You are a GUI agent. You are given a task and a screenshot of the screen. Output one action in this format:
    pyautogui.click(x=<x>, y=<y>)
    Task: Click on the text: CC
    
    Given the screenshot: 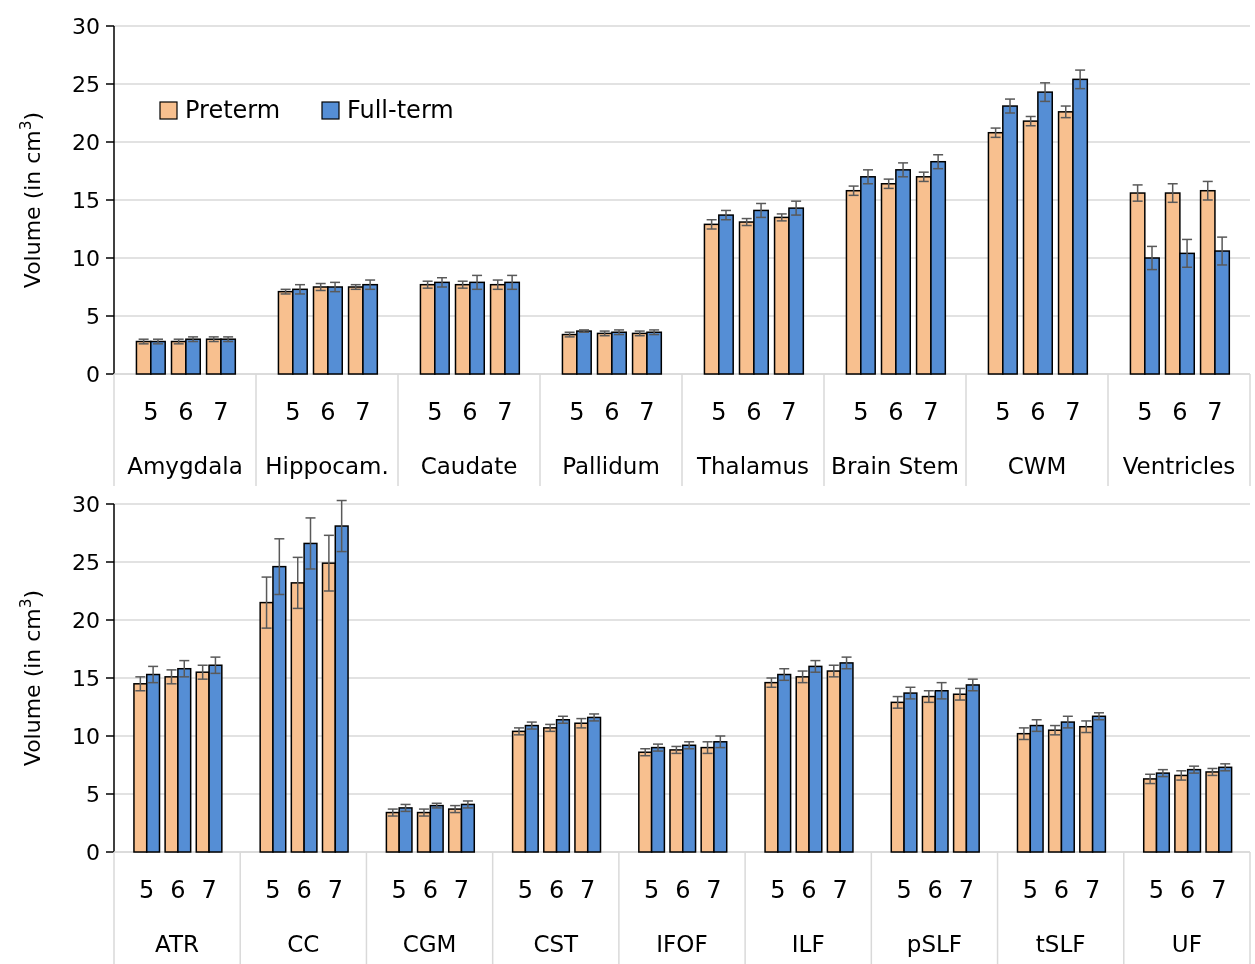 What is the action you would take?
    pyautogui.click(x=303, y=944)
    